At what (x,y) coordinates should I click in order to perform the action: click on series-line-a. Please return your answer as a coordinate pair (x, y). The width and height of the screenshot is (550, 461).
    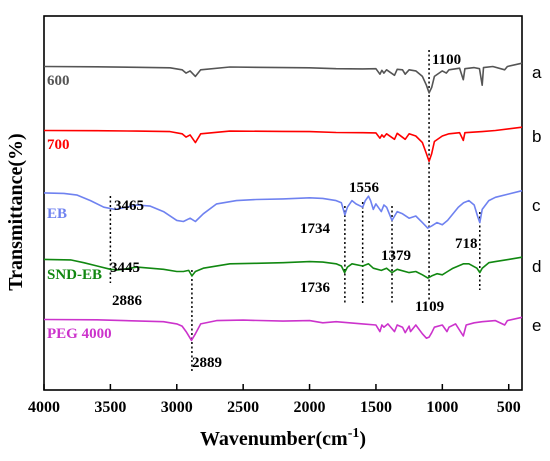
    Looking at the image, I should click on (283, 78).